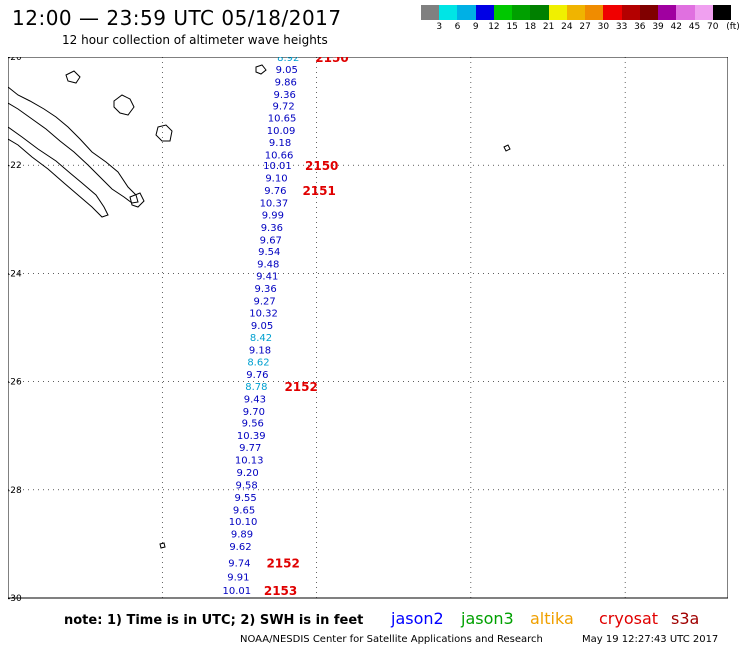  I want to click on wave-height-value: 9.86, so click(286, 82).